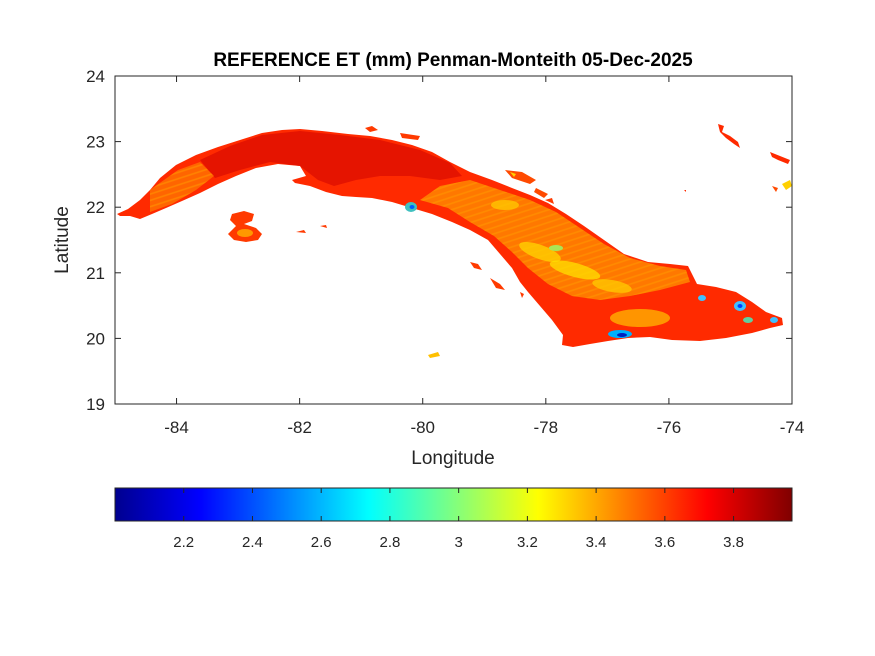  What do you see at coordinates (452, 458) in the screenshot?
I see `x-axis-label: Longitude` at bounding box center [452, 458].